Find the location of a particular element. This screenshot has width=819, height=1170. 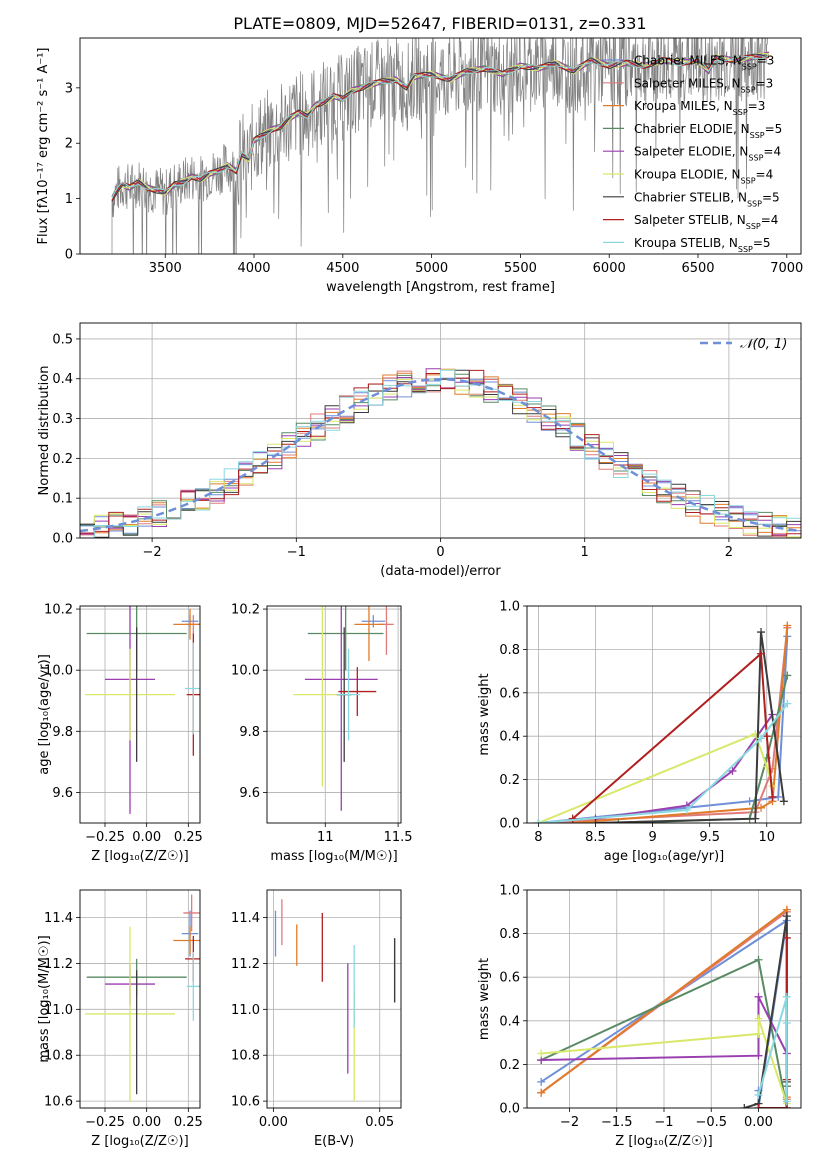

y-tick-label: 0.8 is located at coordinates (509, 650).